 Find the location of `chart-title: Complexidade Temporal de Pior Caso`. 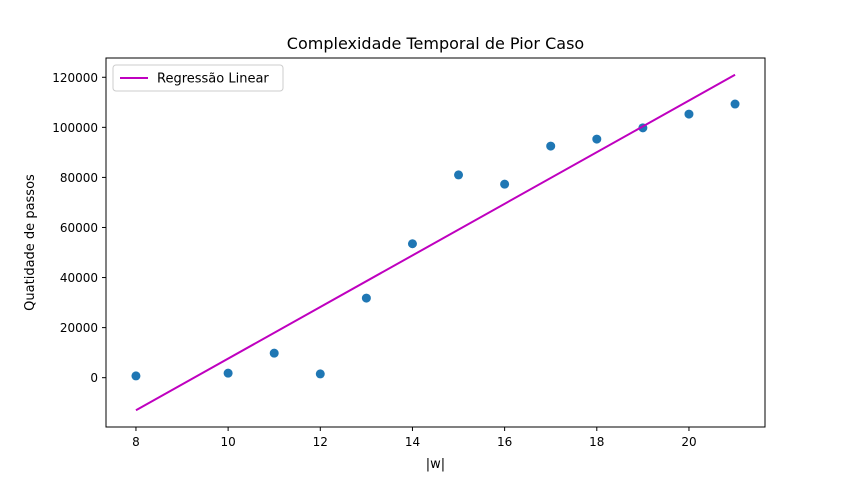

chart-title: Complexidade Temporal de Pior Caso is located at coordinates (435, 43).